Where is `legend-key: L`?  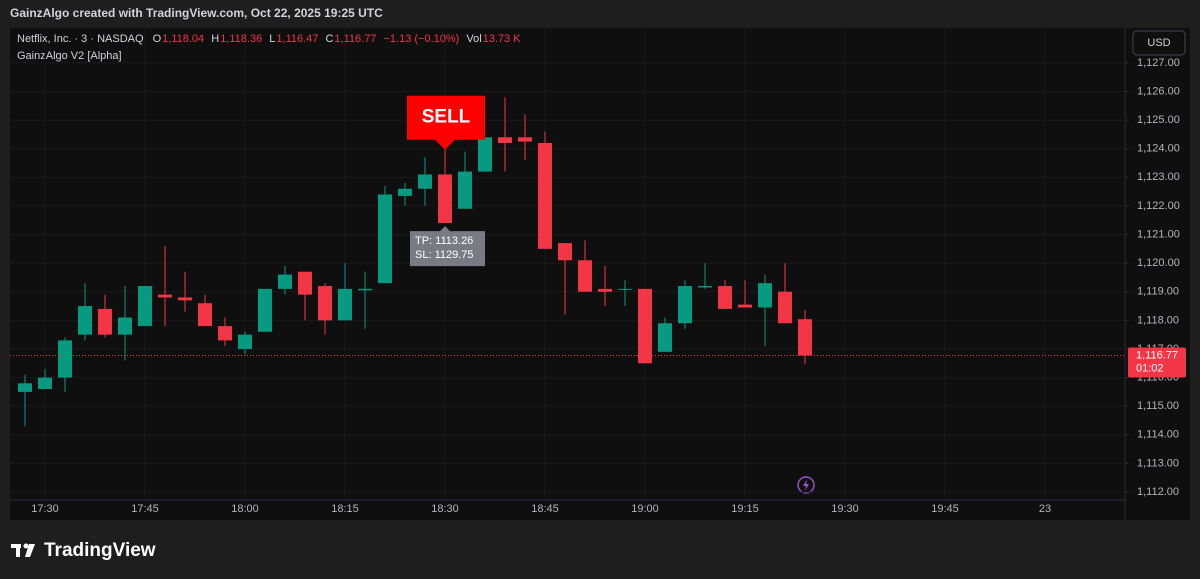 legend-key: L is located at coordinates (272, 39).